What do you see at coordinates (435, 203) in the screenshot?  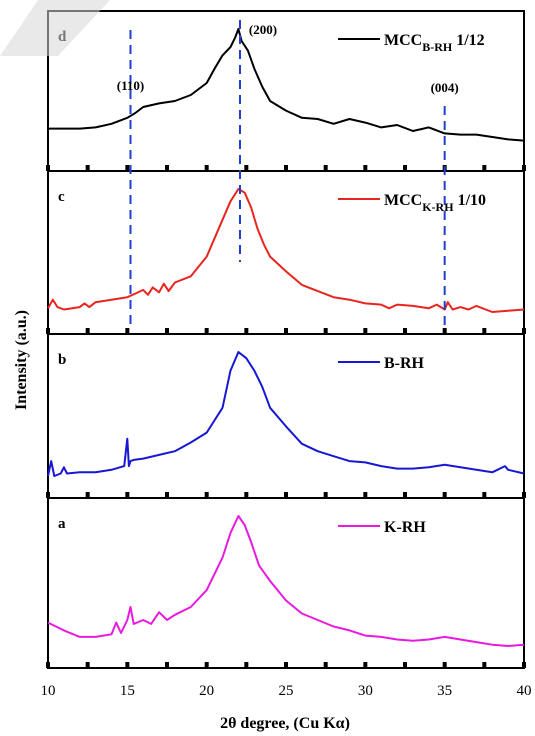 I see `legend-label: MCCK-RH 1/10` at bounding box center [435, 203].